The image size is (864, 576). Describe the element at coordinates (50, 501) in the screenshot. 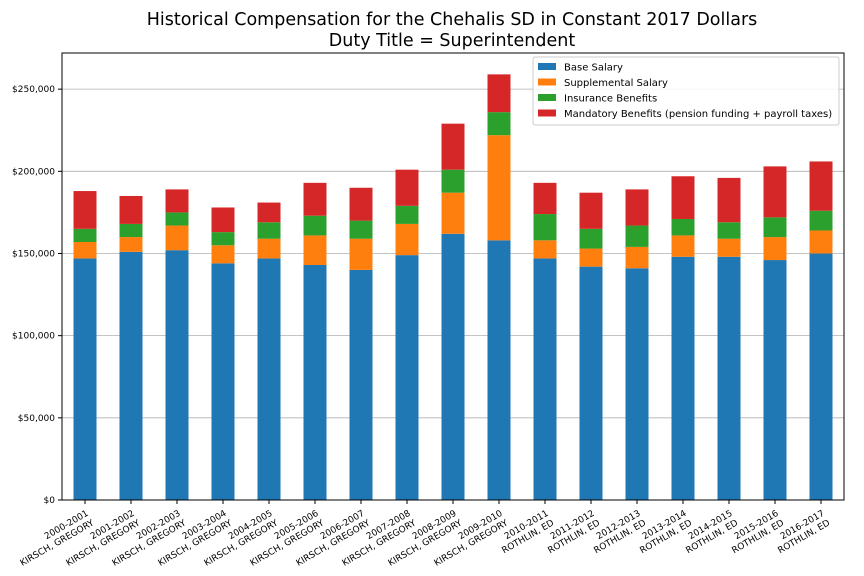

I see `y-tick-label: $0` at that location.